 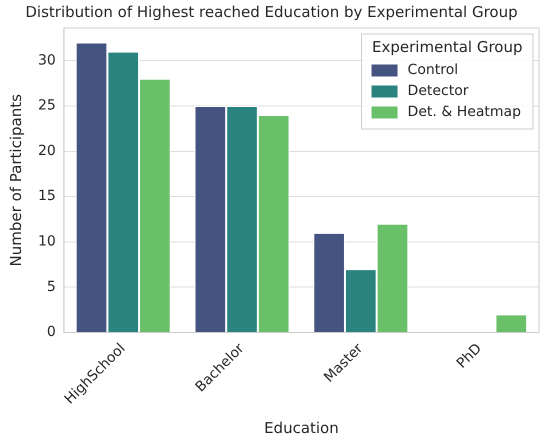 What do you see at coordinates (47, 60) in the screenshot?
I see `y-tick-label: 30` at bounding box center [47, 60].